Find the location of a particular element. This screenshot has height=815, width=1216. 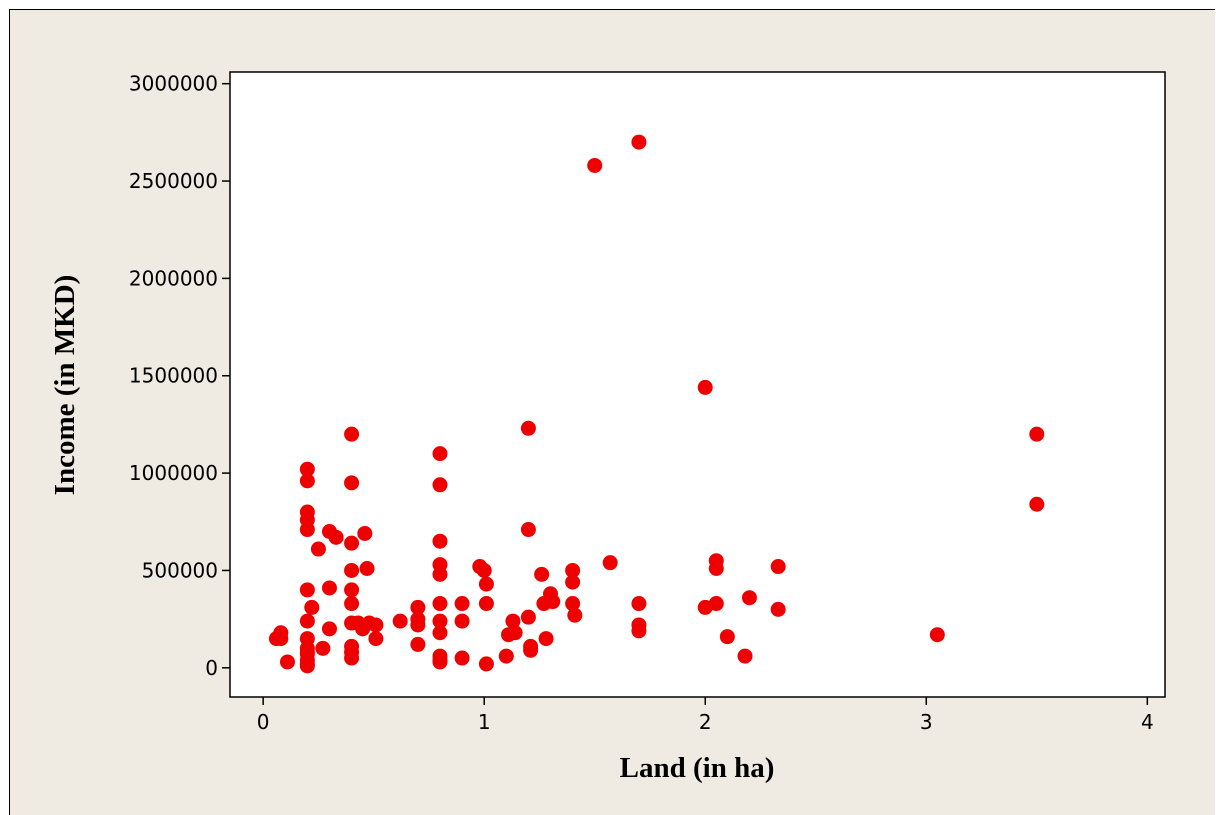

y-tick-label: 1000000 is located at coordinates (173, 473).